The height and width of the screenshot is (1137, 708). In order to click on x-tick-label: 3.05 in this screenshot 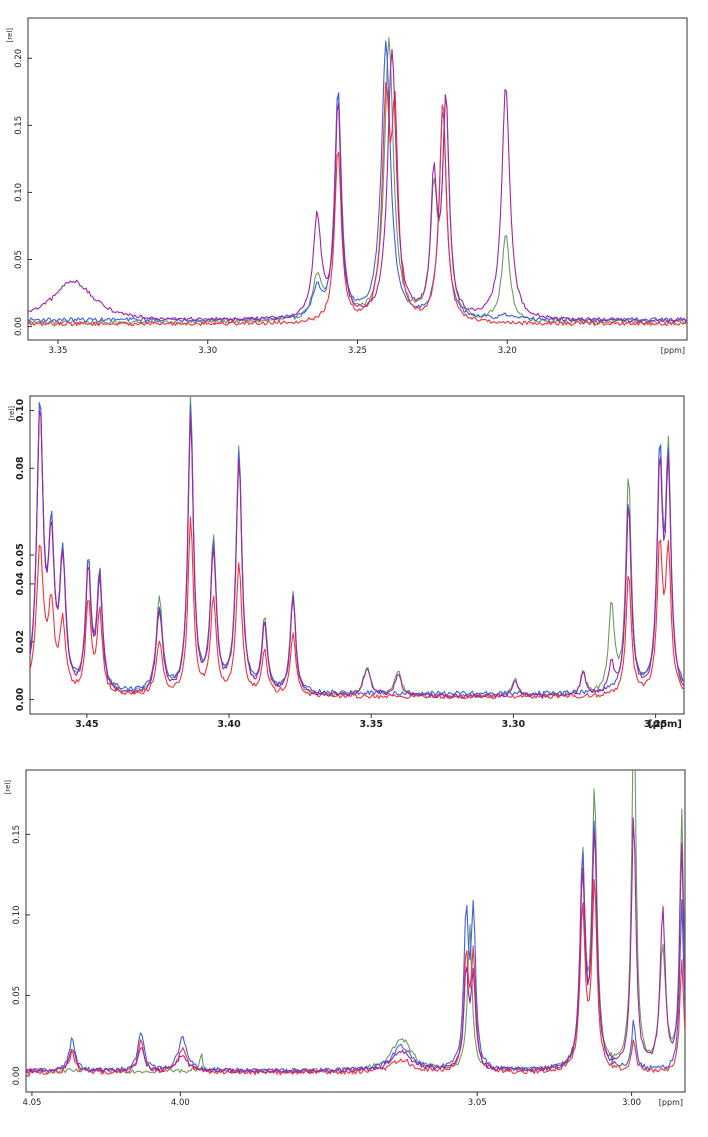, I will do `click(477, 1103)`.